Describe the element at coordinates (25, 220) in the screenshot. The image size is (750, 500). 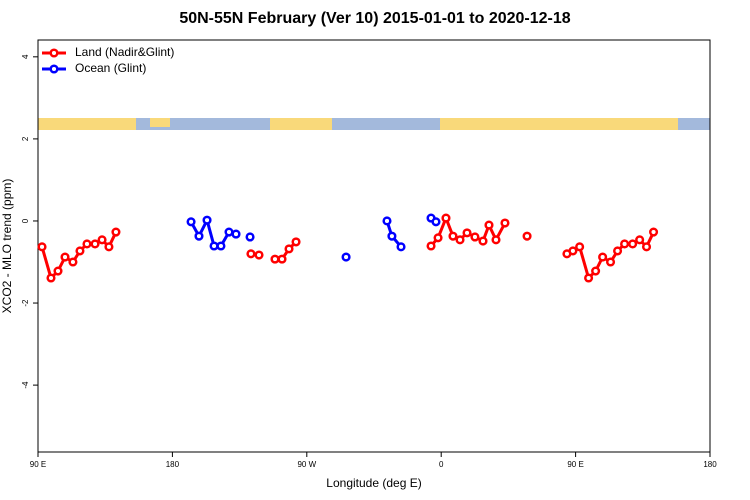
I see `y-tick-label: 0` at that location.